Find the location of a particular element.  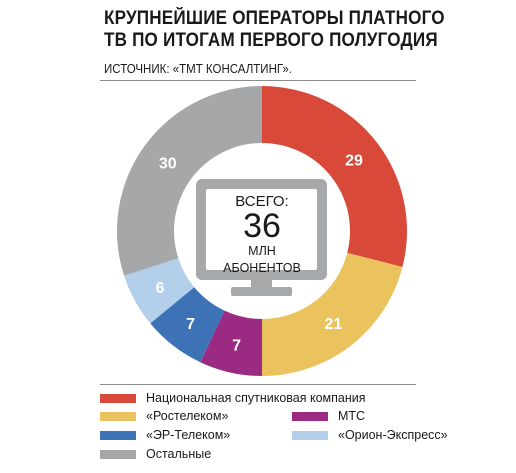

legend-item-0: Национальная спутниковая компания is located at coordinates (233, 398).